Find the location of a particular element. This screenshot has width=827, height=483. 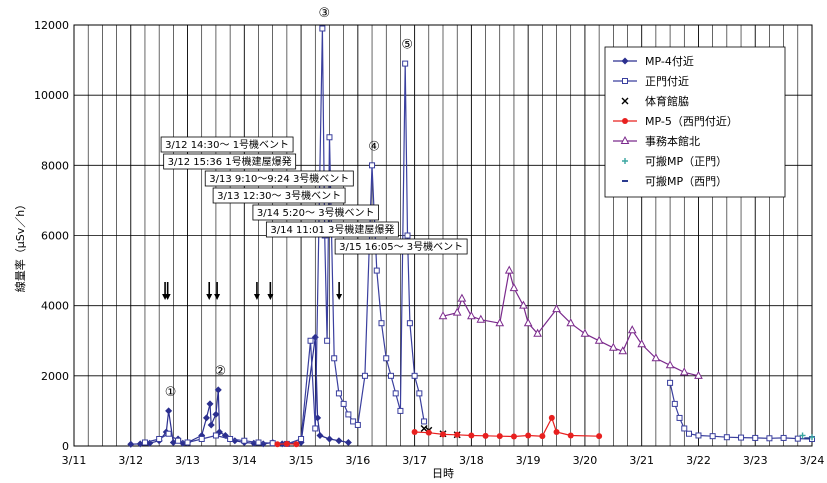

legend-label: MP-5（西門付近） is located at coordinates (691, 121).